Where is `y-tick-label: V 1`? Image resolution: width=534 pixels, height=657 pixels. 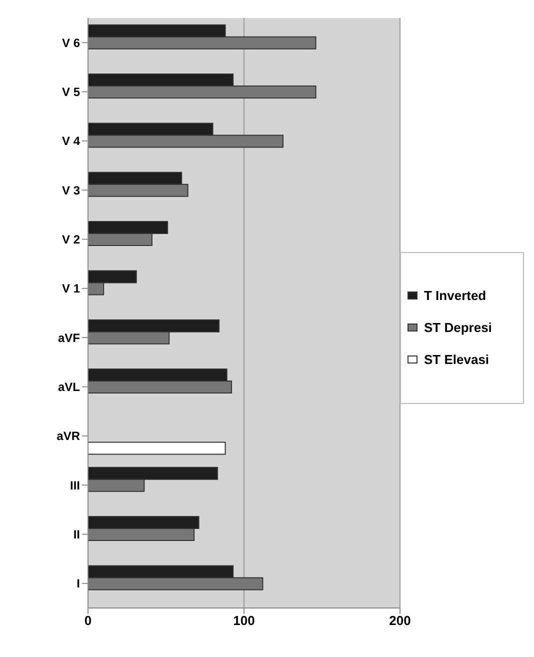
y-tick-label: V 1 is located at coordinates (71, 289).